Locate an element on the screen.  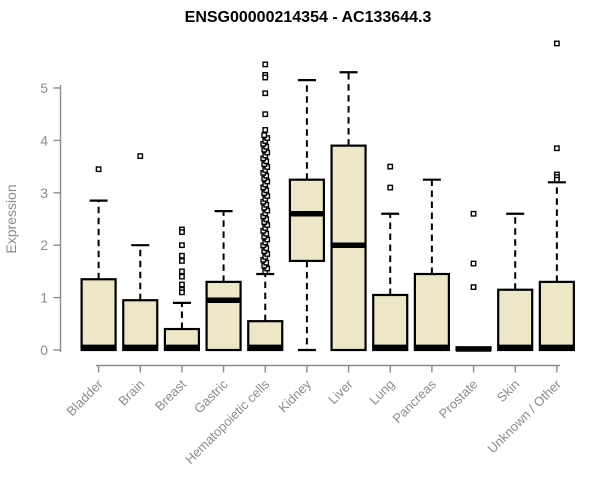
x-category-label: Unknown / Other is located at coordinates (524, 416).